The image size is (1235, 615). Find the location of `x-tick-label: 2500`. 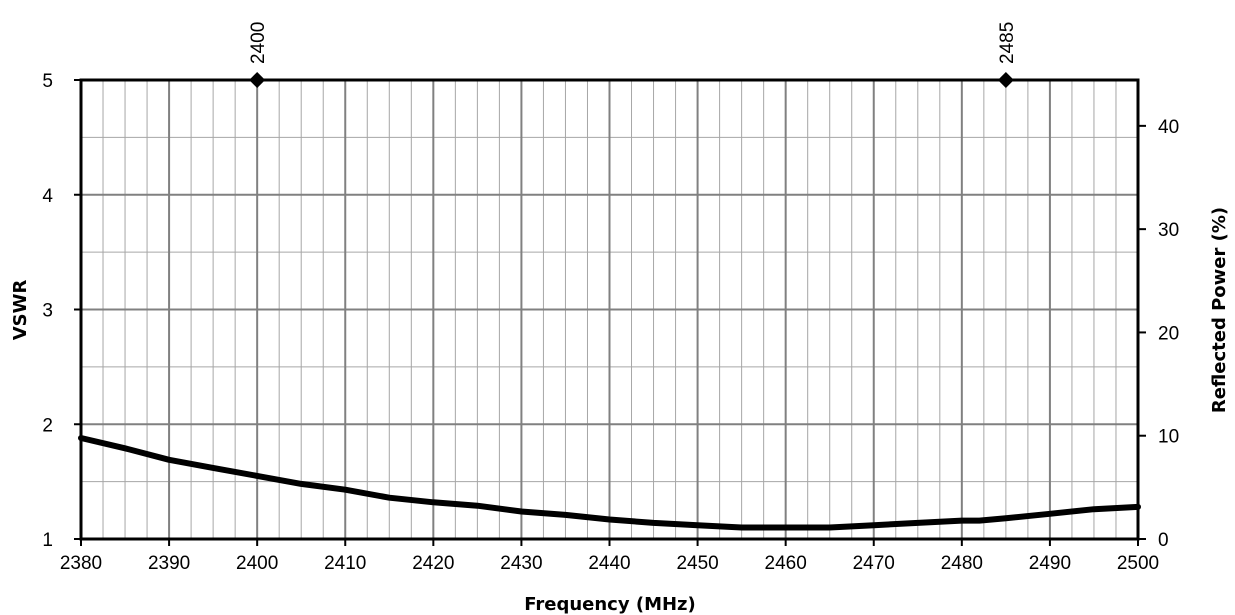

x-tick-label: 2500 is located at coordinates (1138, 563).